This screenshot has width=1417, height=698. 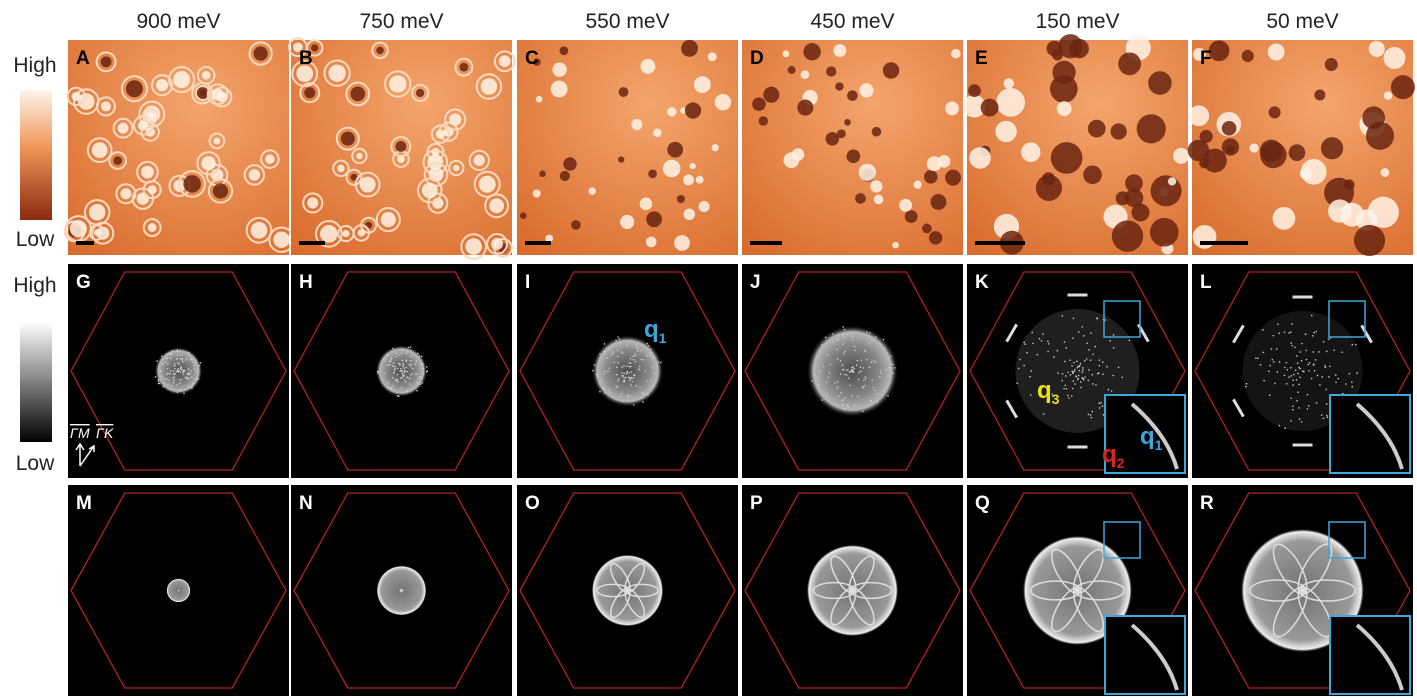 I want to click on colorbar-gray, so click(x=36, y=382).